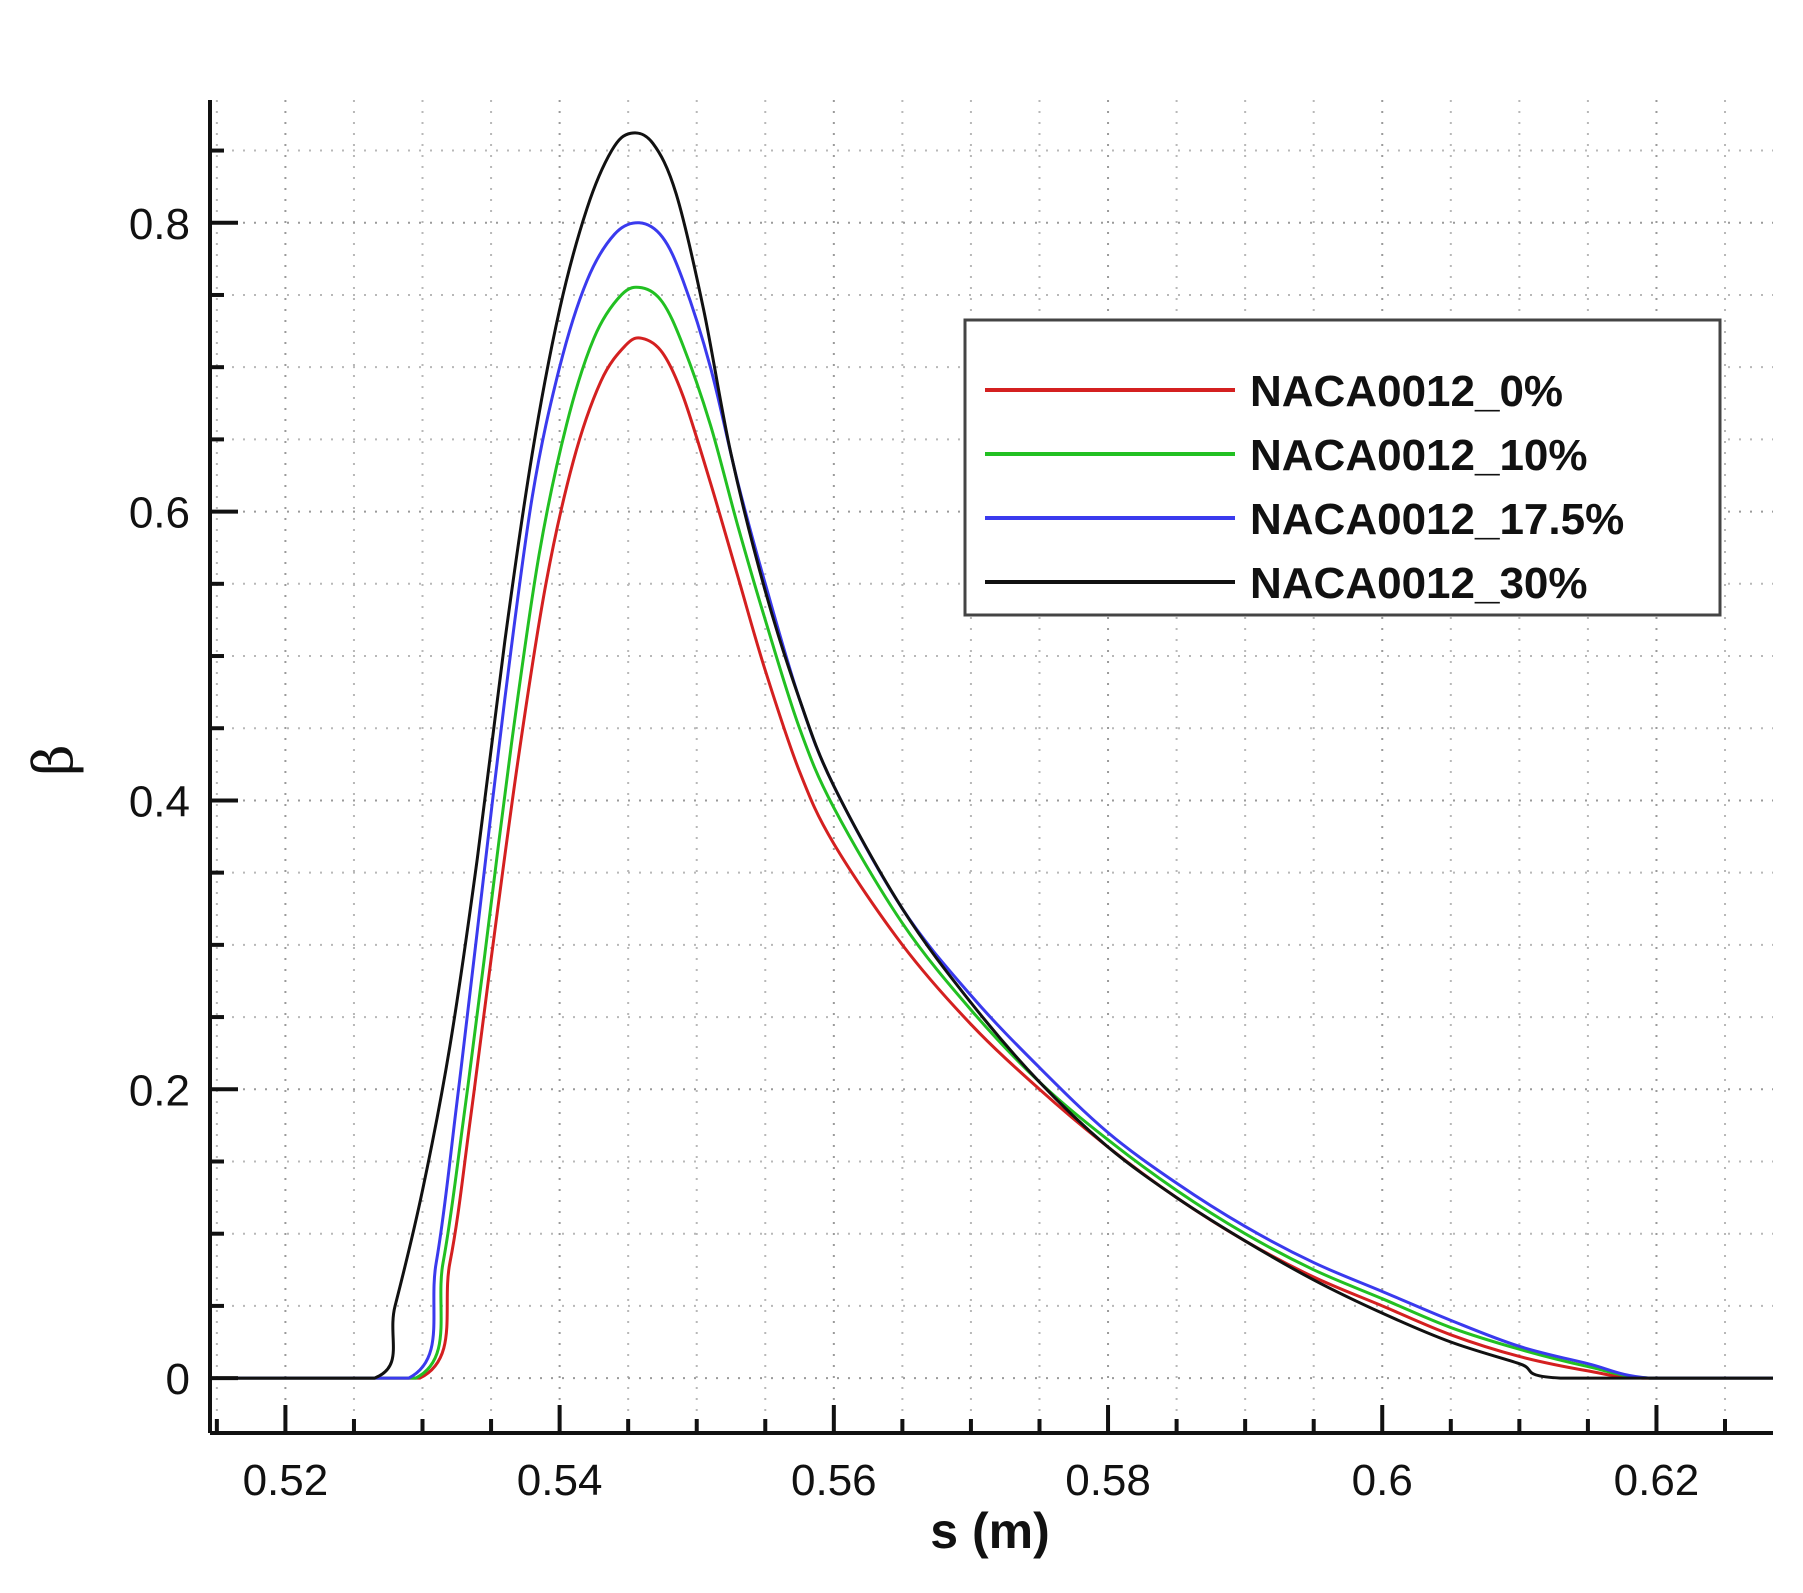 This screenshot has height=1593, width=1803. I want to click on legend-label-4: NACA0012_30%, so click(1419, 583).